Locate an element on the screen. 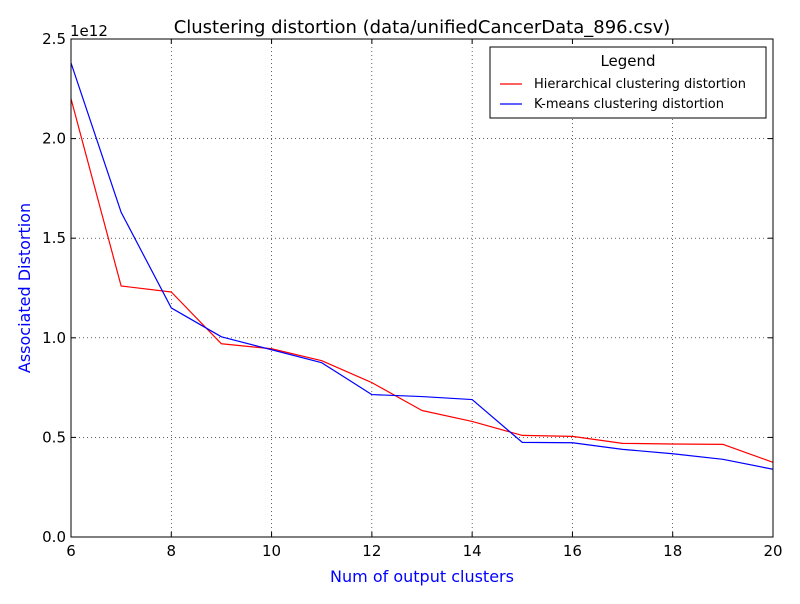 The image size is (800, 604). x-tick-label: 6 is located at coordinates (71, 551).